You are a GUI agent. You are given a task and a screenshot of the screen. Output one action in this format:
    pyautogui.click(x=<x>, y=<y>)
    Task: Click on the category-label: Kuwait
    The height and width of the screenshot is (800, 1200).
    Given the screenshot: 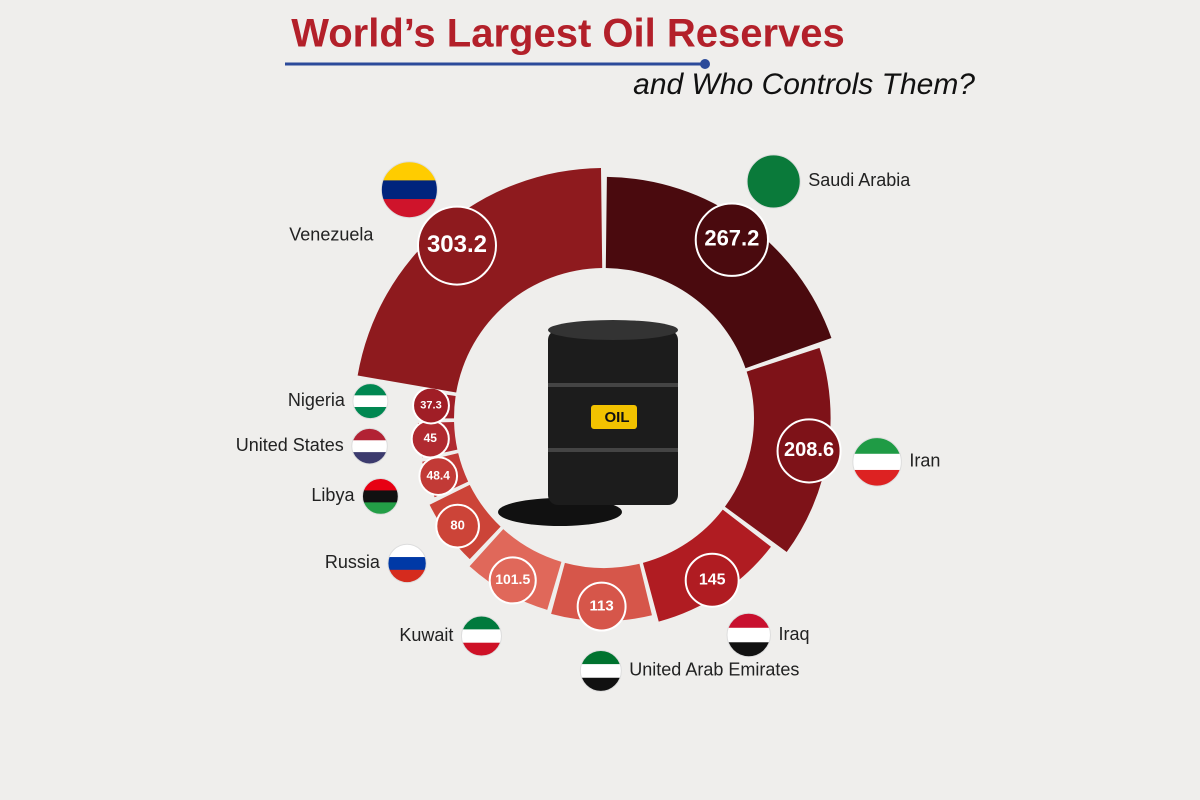 What is the action you would take?
    pyautogui.click(x=426, y=635)
    